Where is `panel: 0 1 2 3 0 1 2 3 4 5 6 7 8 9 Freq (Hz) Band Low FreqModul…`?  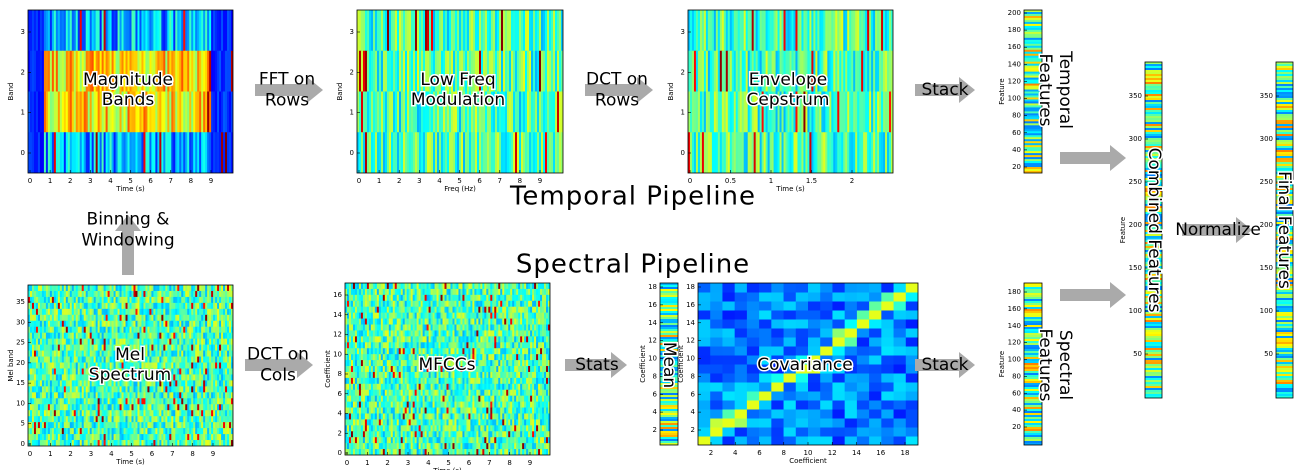
panel: 0 1 2 3 0 1 2 3 4 5 6 7 8 9 Freq (Hz) Band Low FreqModul… is located at coordinates (450, 101).